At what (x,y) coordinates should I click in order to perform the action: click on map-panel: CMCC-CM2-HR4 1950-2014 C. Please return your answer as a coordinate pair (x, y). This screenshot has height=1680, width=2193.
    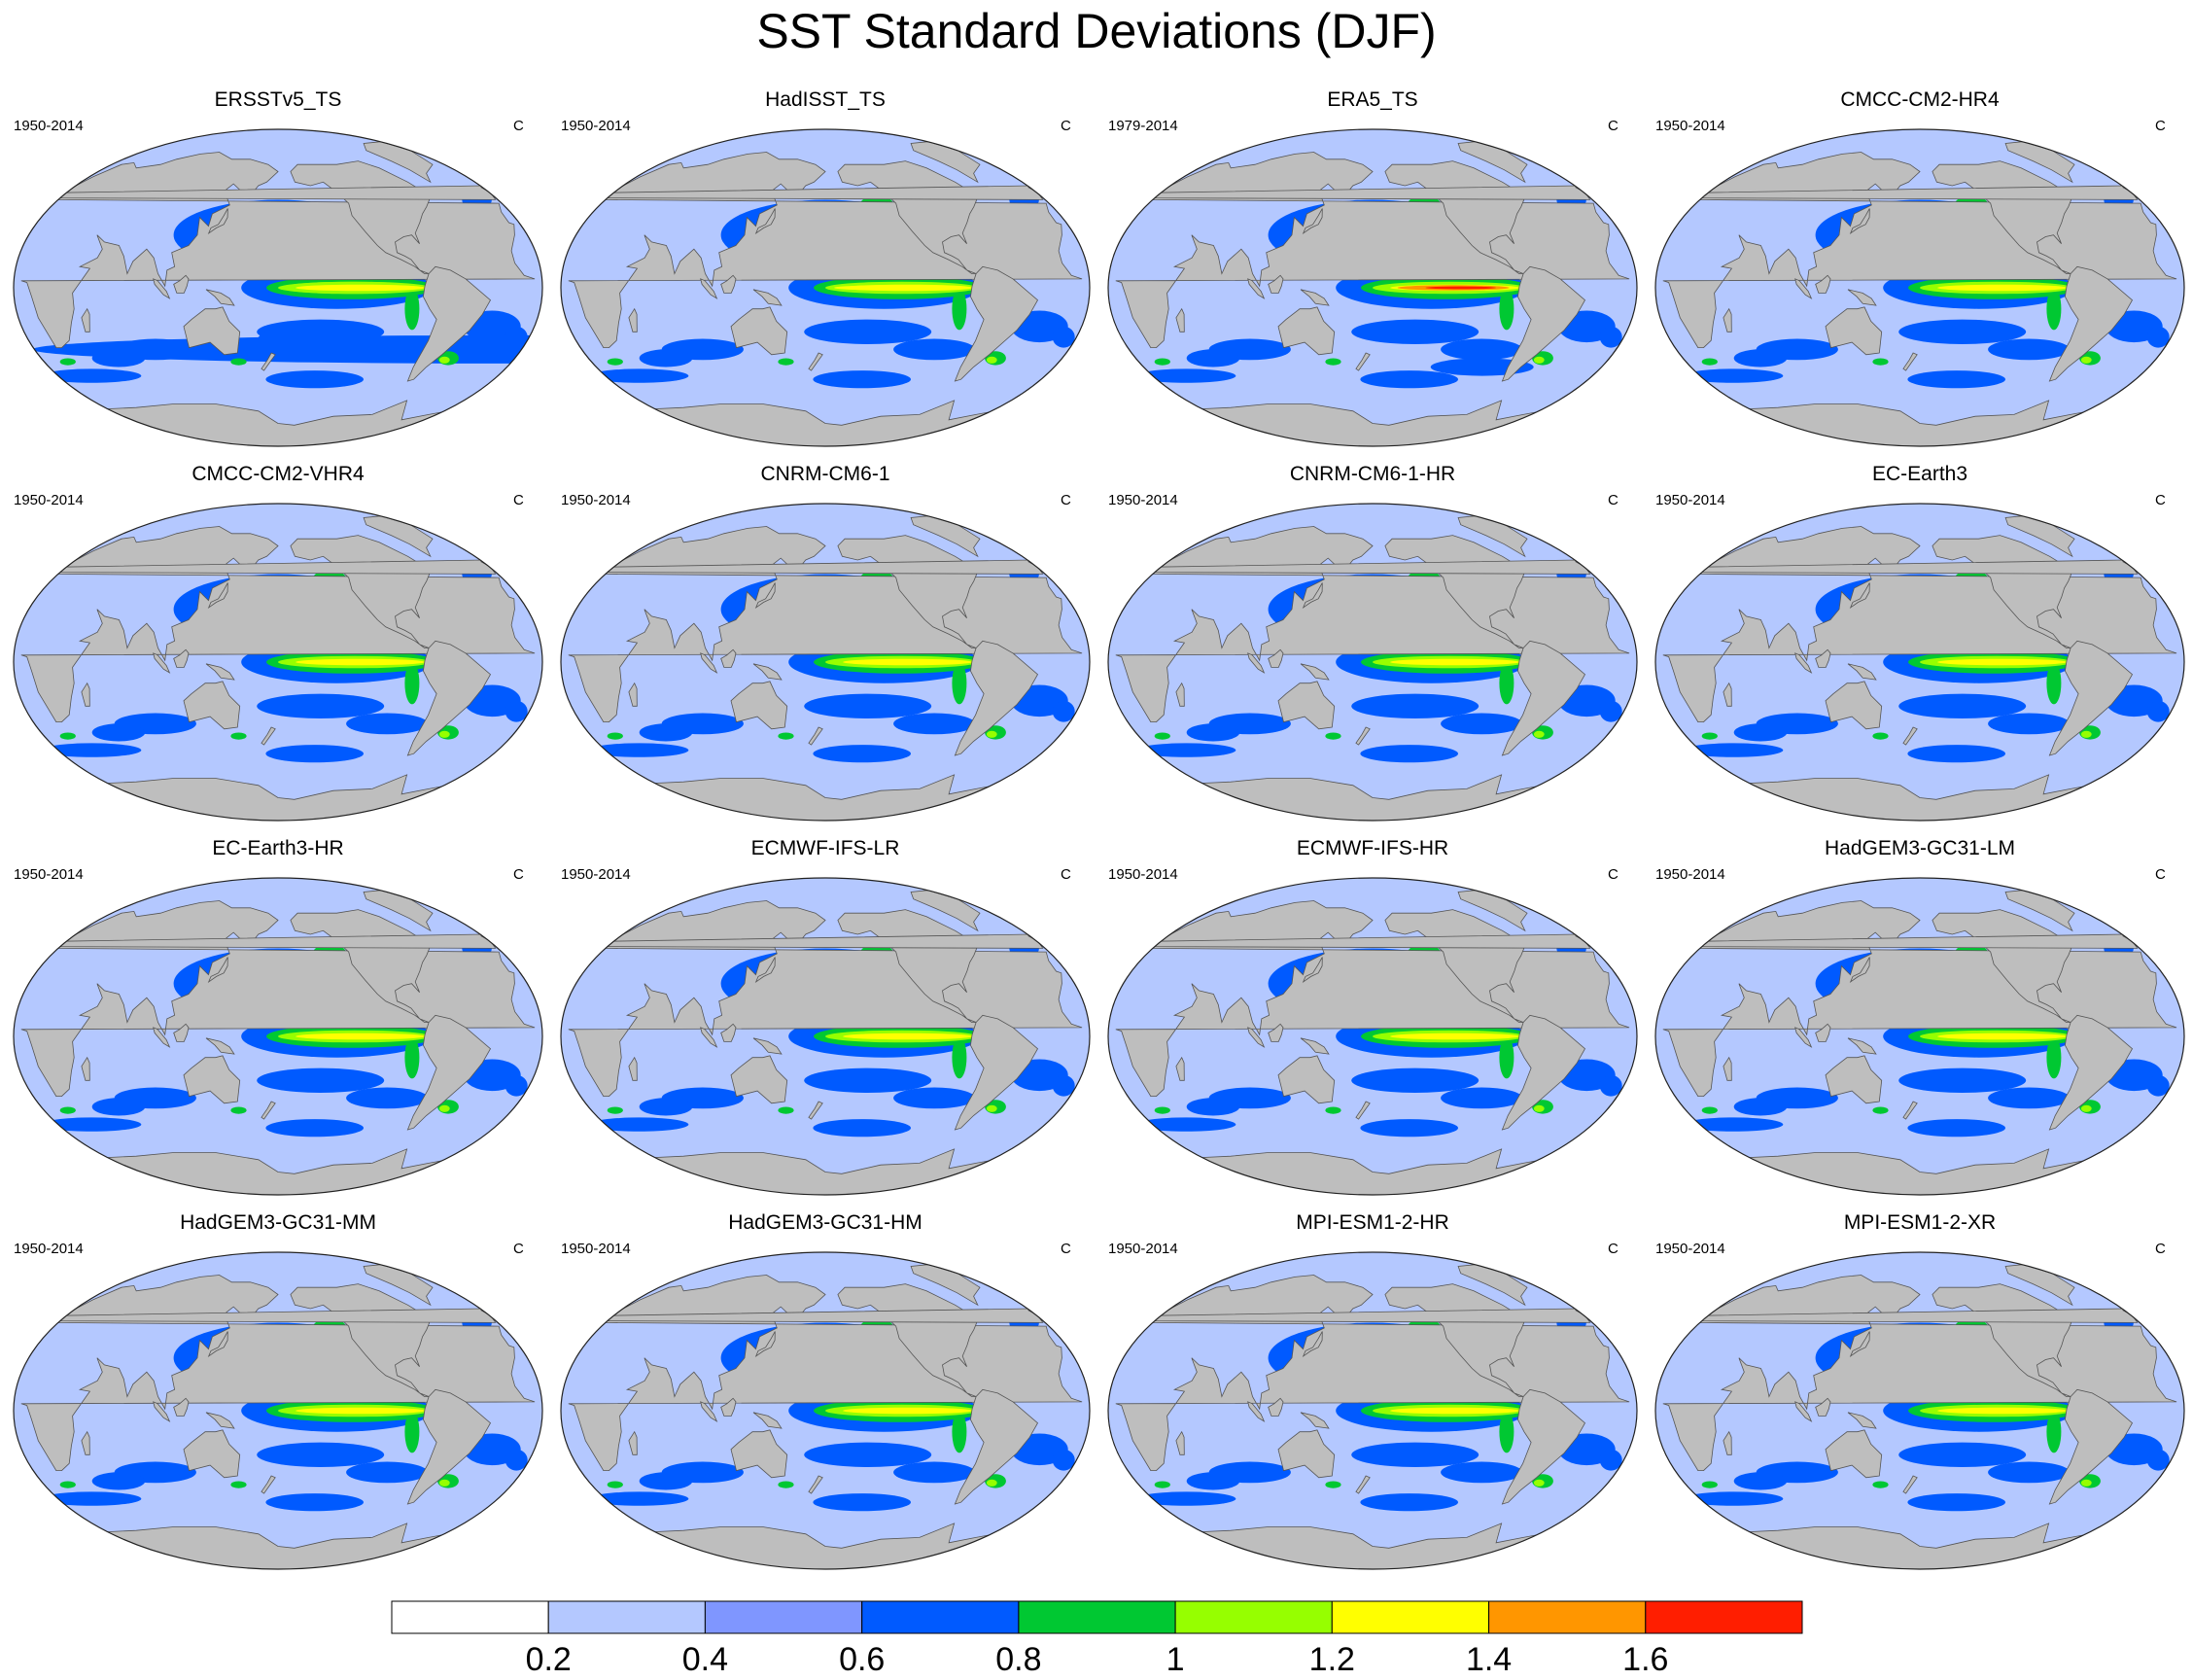
    Looking at the image, I should click on (1919, 273).